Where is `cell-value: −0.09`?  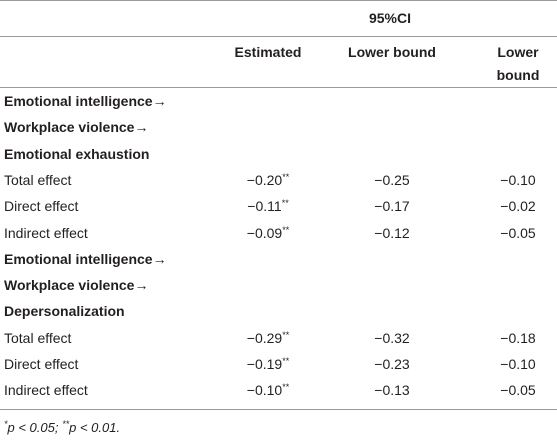
cell-value: −0.09 is located at coordinates (264, 232).